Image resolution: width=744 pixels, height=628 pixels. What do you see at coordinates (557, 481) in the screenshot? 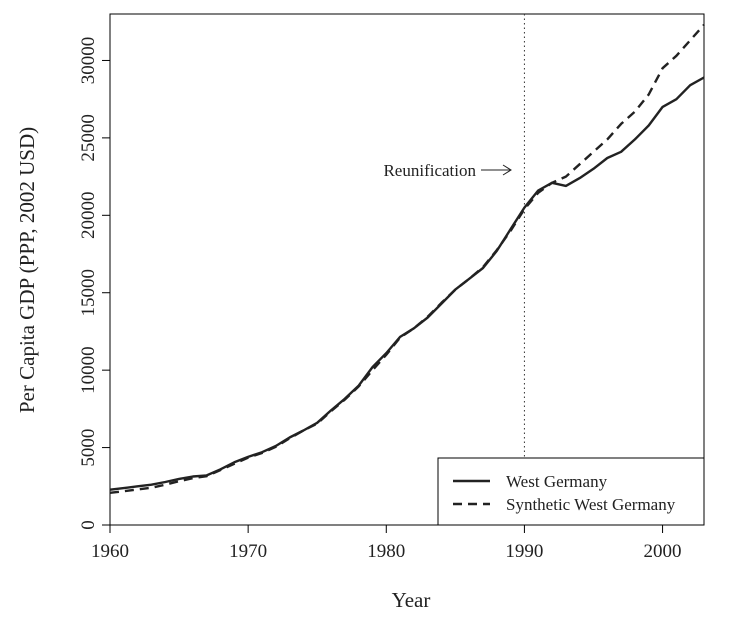
I see `legend-label: West Germany` at bounding box center [557, 481].